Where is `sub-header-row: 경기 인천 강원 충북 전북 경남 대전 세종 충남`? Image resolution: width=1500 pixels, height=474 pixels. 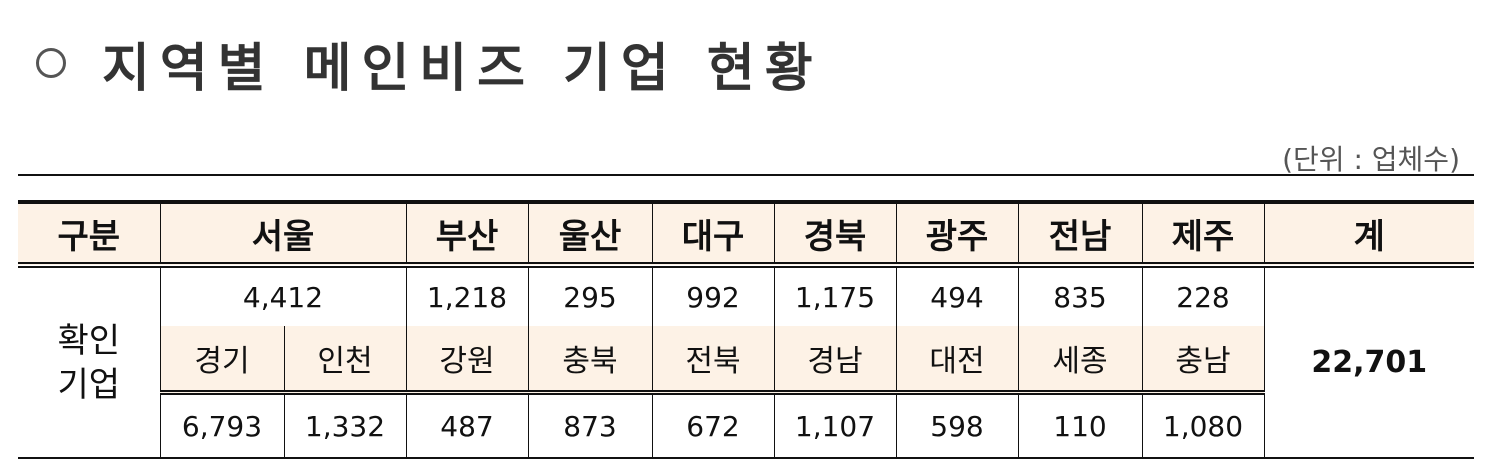
sub-header-row: 경기 인천 강원 충북 전북 경남 대전 세종 충남 is located at coordinates (746, 359).